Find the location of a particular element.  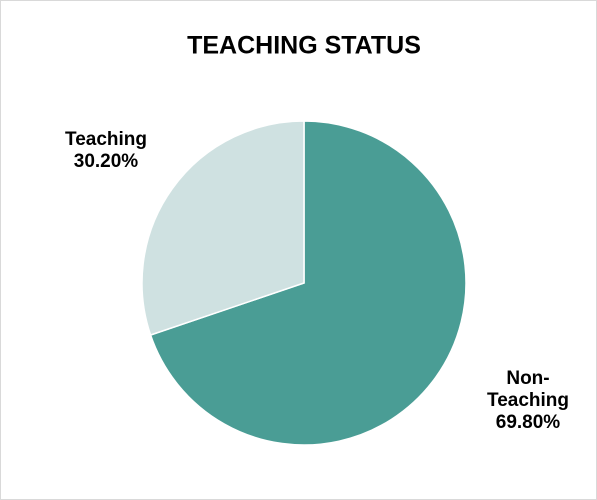

slice-label: Non-Teaching 69.80% is located at coordinates (528, 401).